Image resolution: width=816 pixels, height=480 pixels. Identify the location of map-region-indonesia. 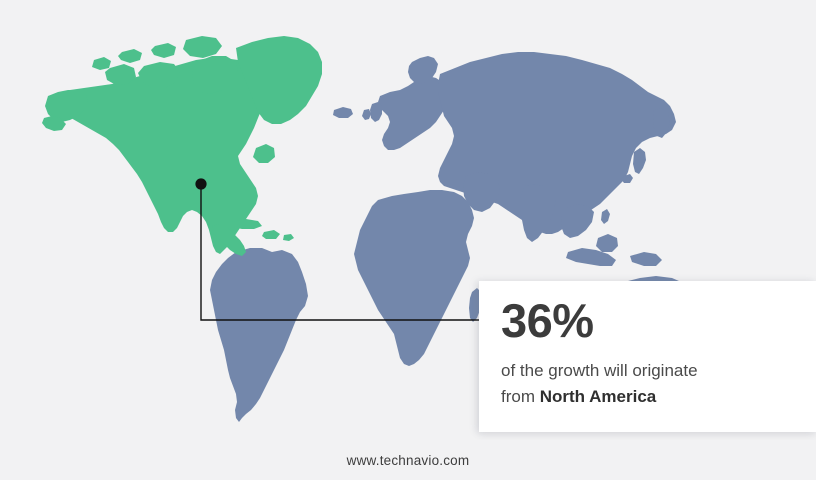
(591, 257).